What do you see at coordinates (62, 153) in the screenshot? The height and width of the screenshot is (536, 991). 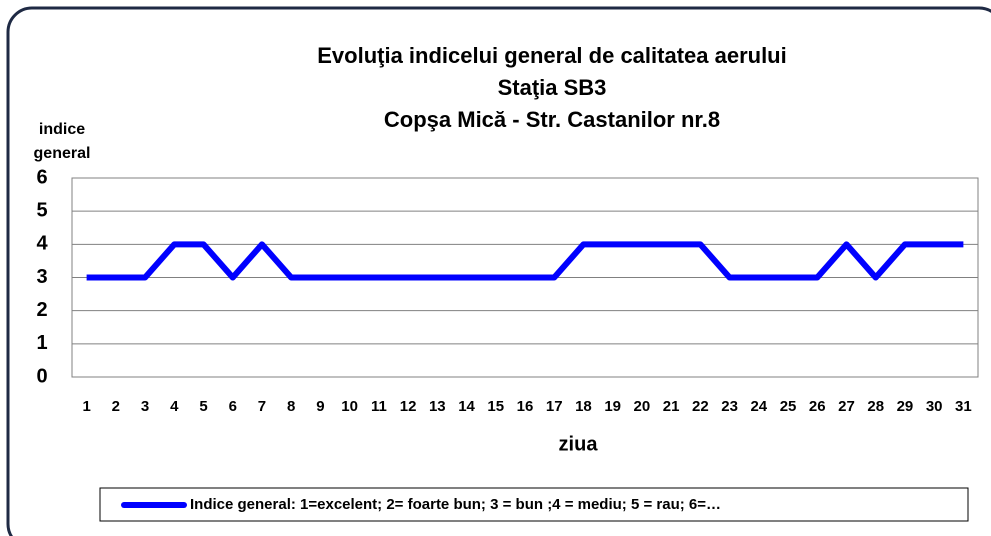 I see `y-axis-label: general` at bounding box center [62, 153].